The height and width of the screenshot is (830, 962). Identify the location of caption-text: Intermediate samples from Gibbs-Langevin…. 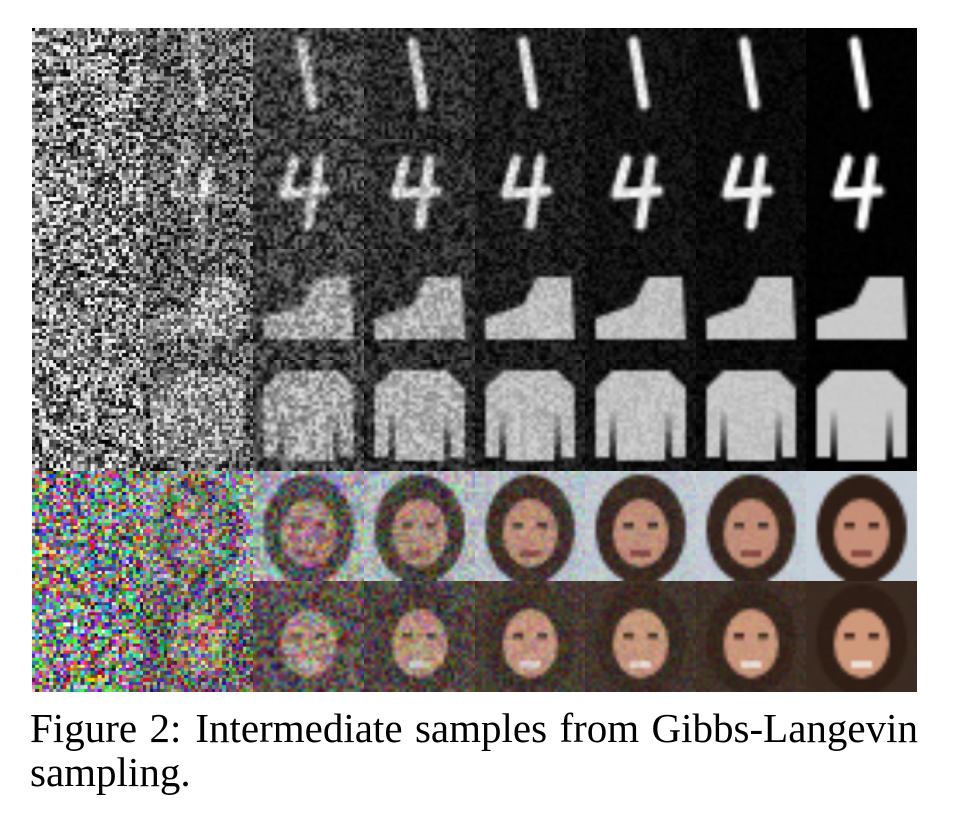
(474, 750).